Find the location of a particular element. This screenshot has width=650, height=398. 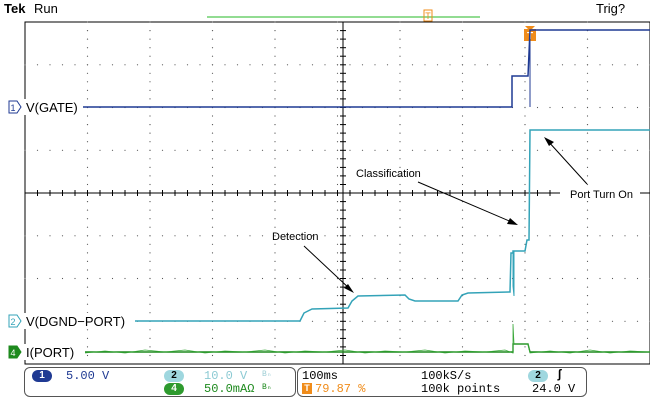

ch4-trace-noise is located at coordinates (337, 338).